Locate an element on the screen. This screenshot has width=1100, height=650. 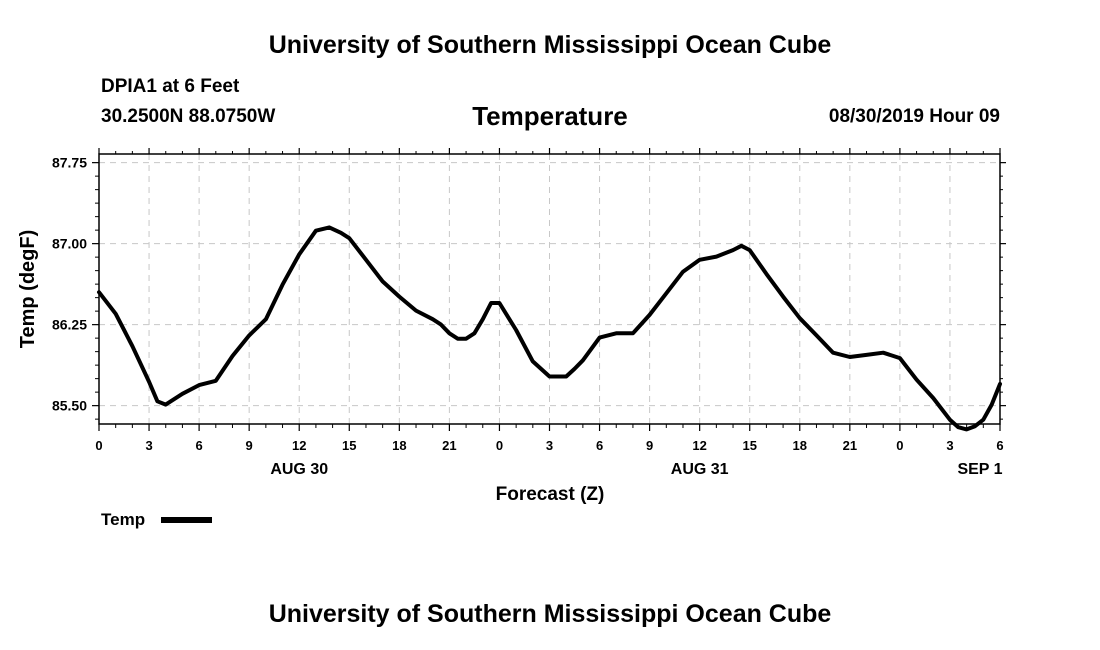
legend-swatch is located at coordinates (186, 520).